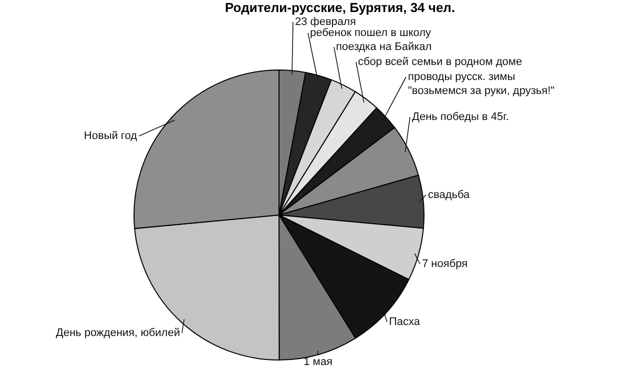 This screenshot has width=620, height=371. Describe the element at coordinates (405, 322) in the screenshot. I see `slice-label: Пасха` at that location.